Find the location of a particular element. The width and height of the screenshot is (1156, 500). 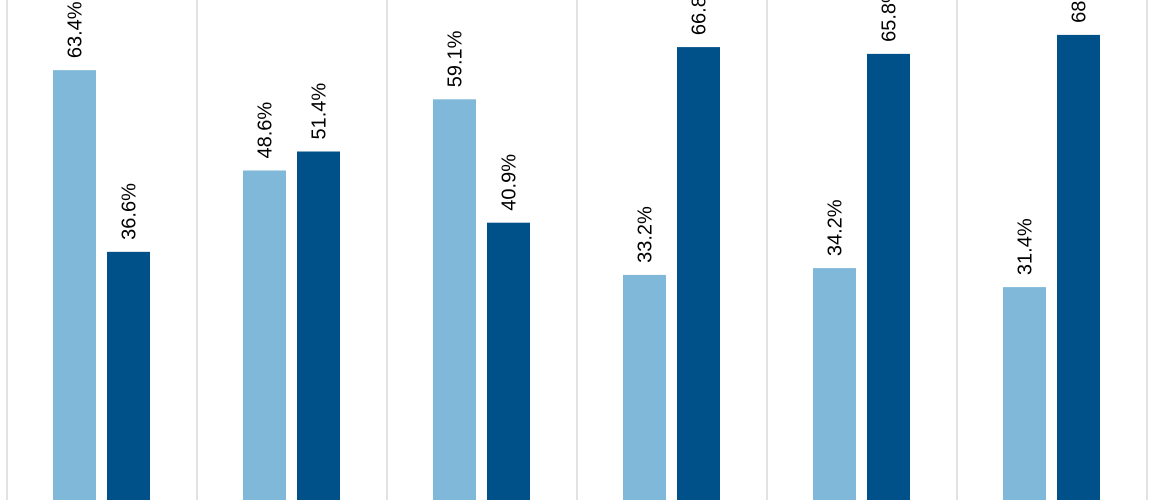

data-label-series-2-group-3: 40.9% is located at coordinates (510, 182).